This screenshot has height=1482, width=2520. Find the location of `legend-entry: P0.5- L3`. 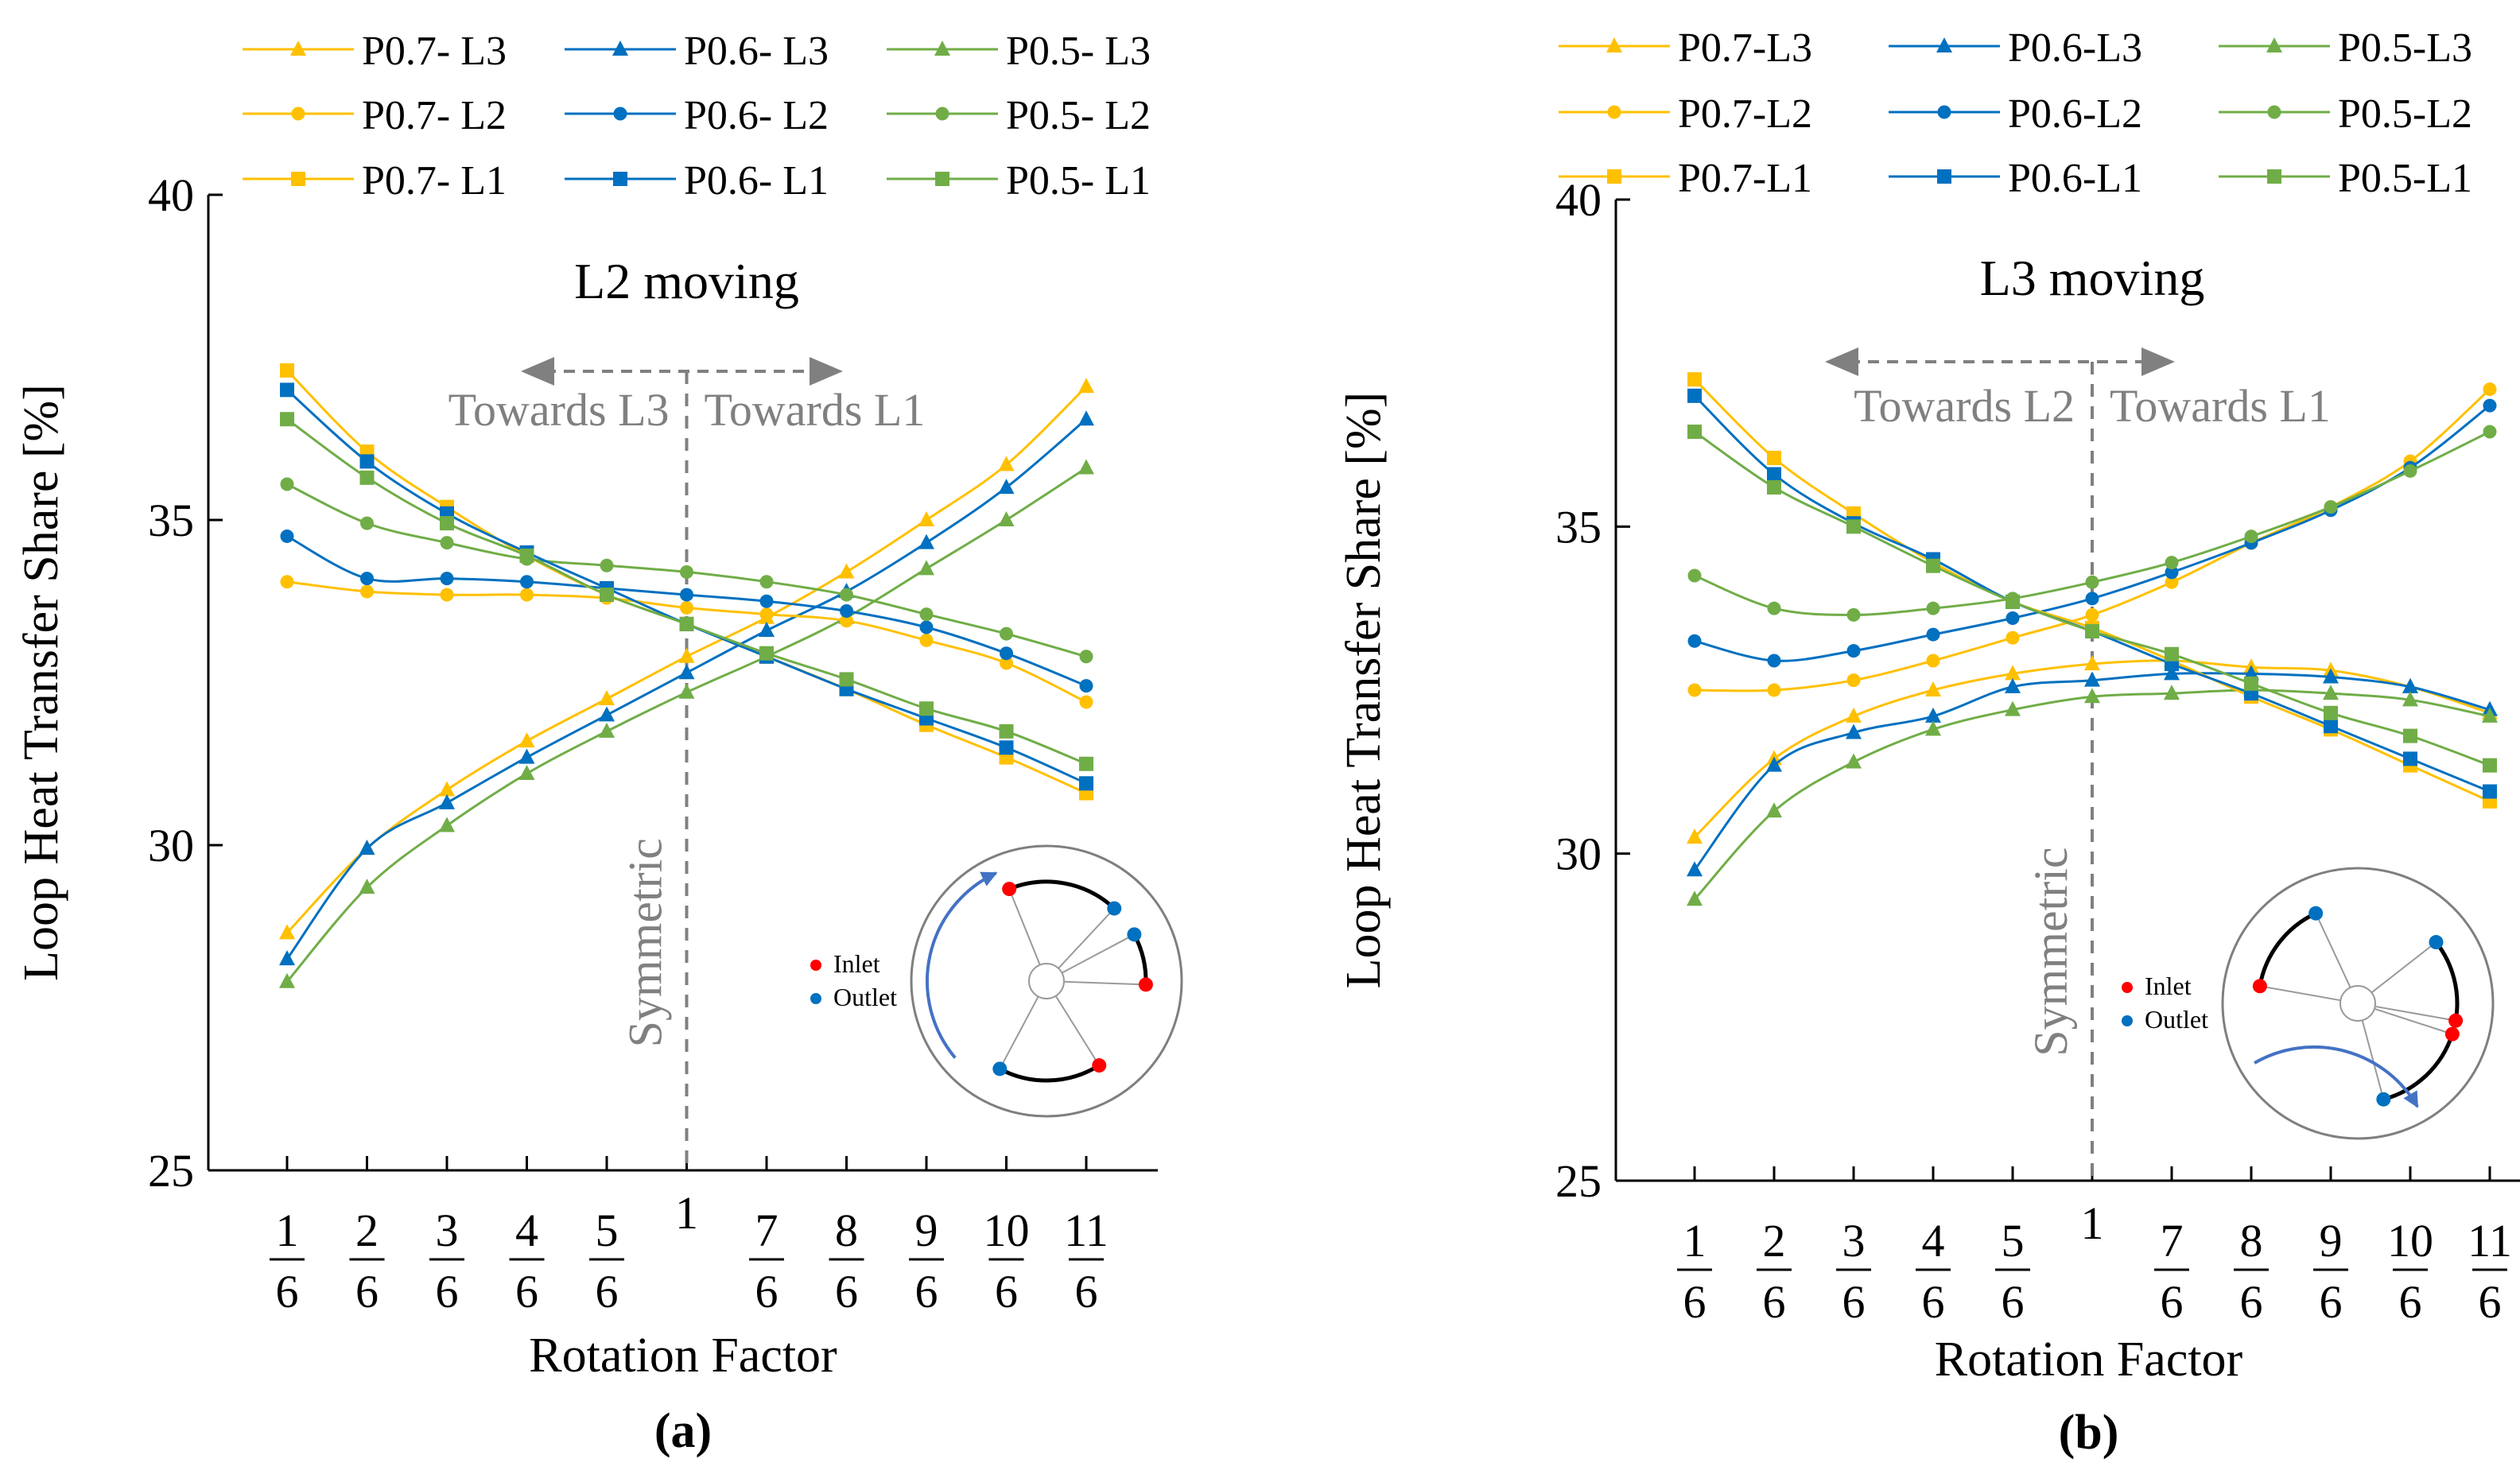

legend-entry: P0.5- L3 is located at coordinates (1019, 52).